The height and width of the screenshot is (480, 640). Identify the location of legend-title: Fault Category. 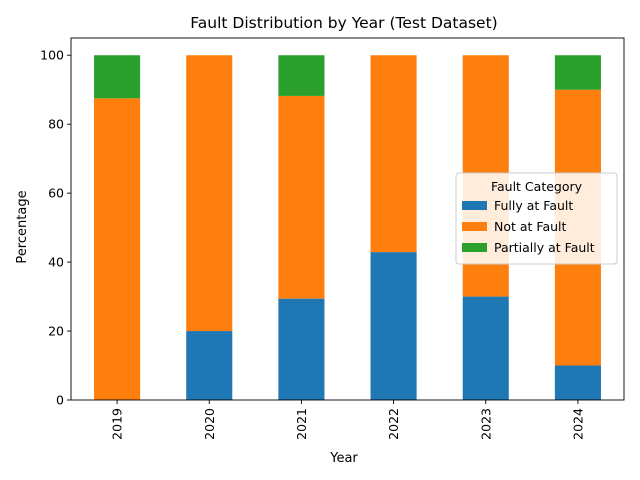
(537, 186).